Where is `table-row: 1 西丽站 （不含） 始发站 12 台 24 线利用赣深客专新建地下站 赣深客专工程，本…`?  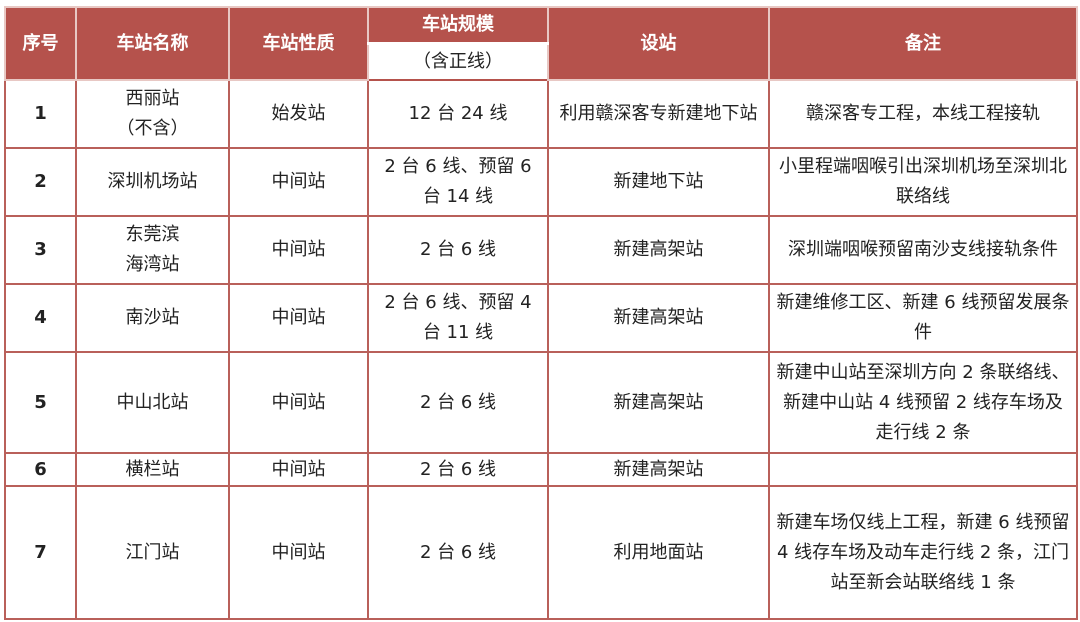
table-row: 1 西丽站 （不含） 始发站 12 台 24 线利用赣深客专新建地下站 赣深客专工程，本… is located at coordinates (541, 114).